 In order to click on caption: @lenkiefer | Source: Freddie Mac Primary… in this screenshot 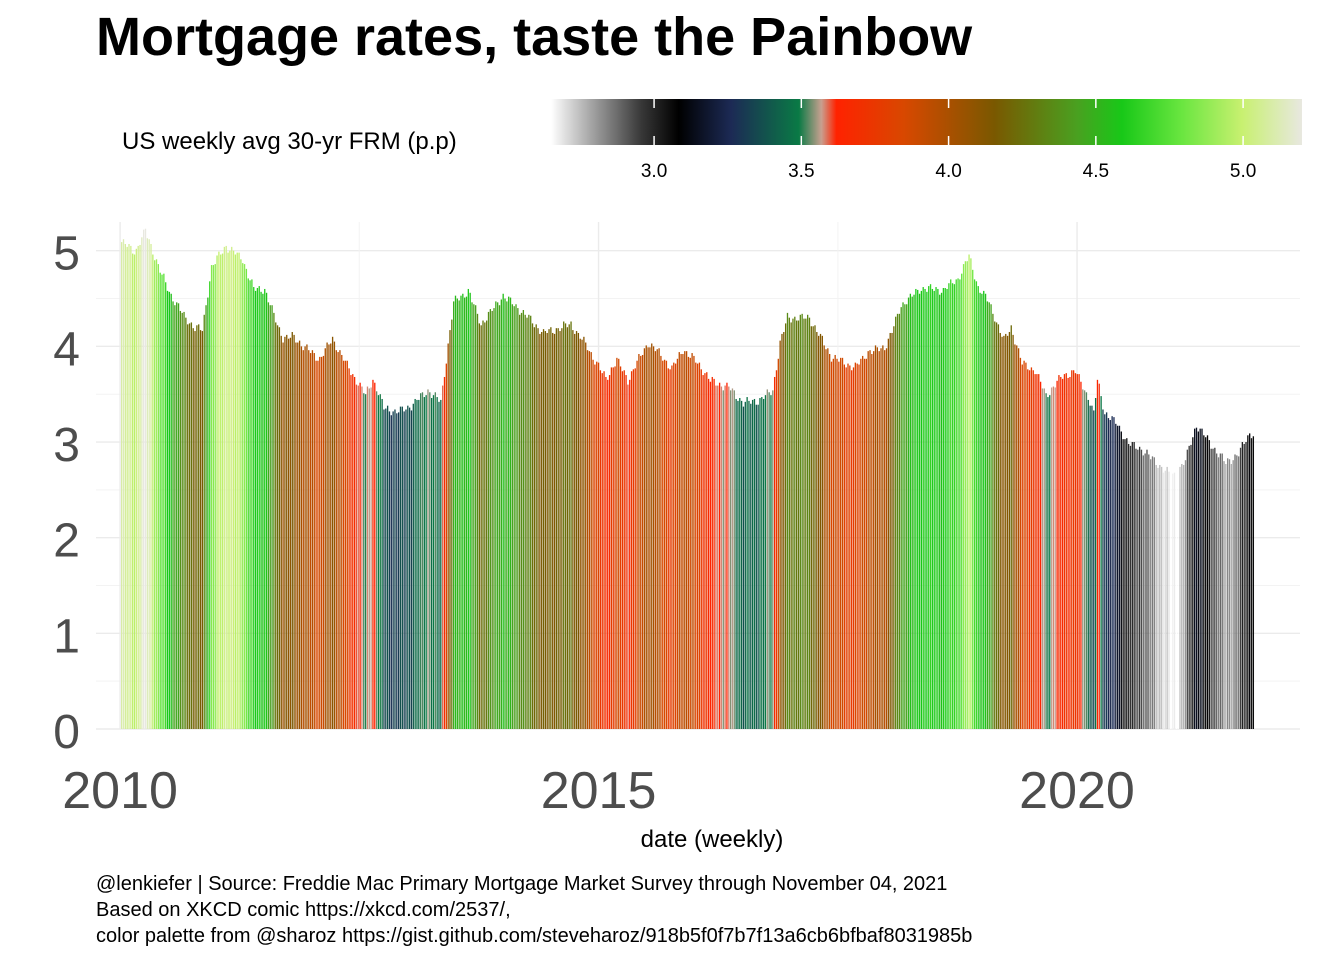, I will do `click(534, 910)`.